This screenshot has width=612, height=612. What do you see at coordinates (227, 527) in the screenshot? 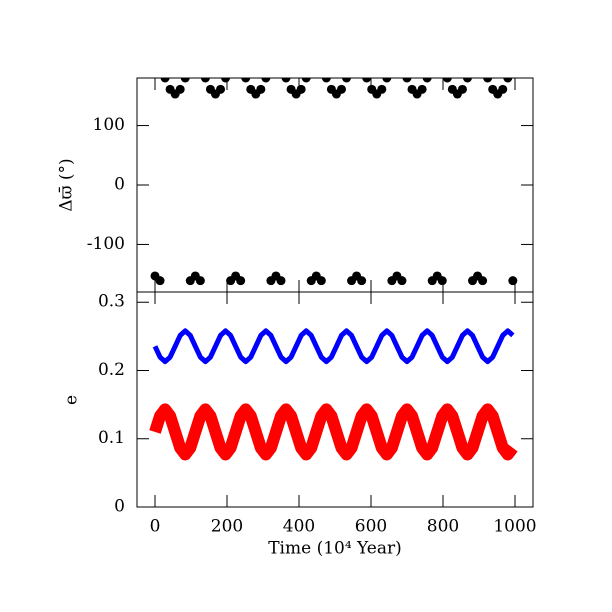
I see `x-tick-label: 200` at bounding box center [227, 527].